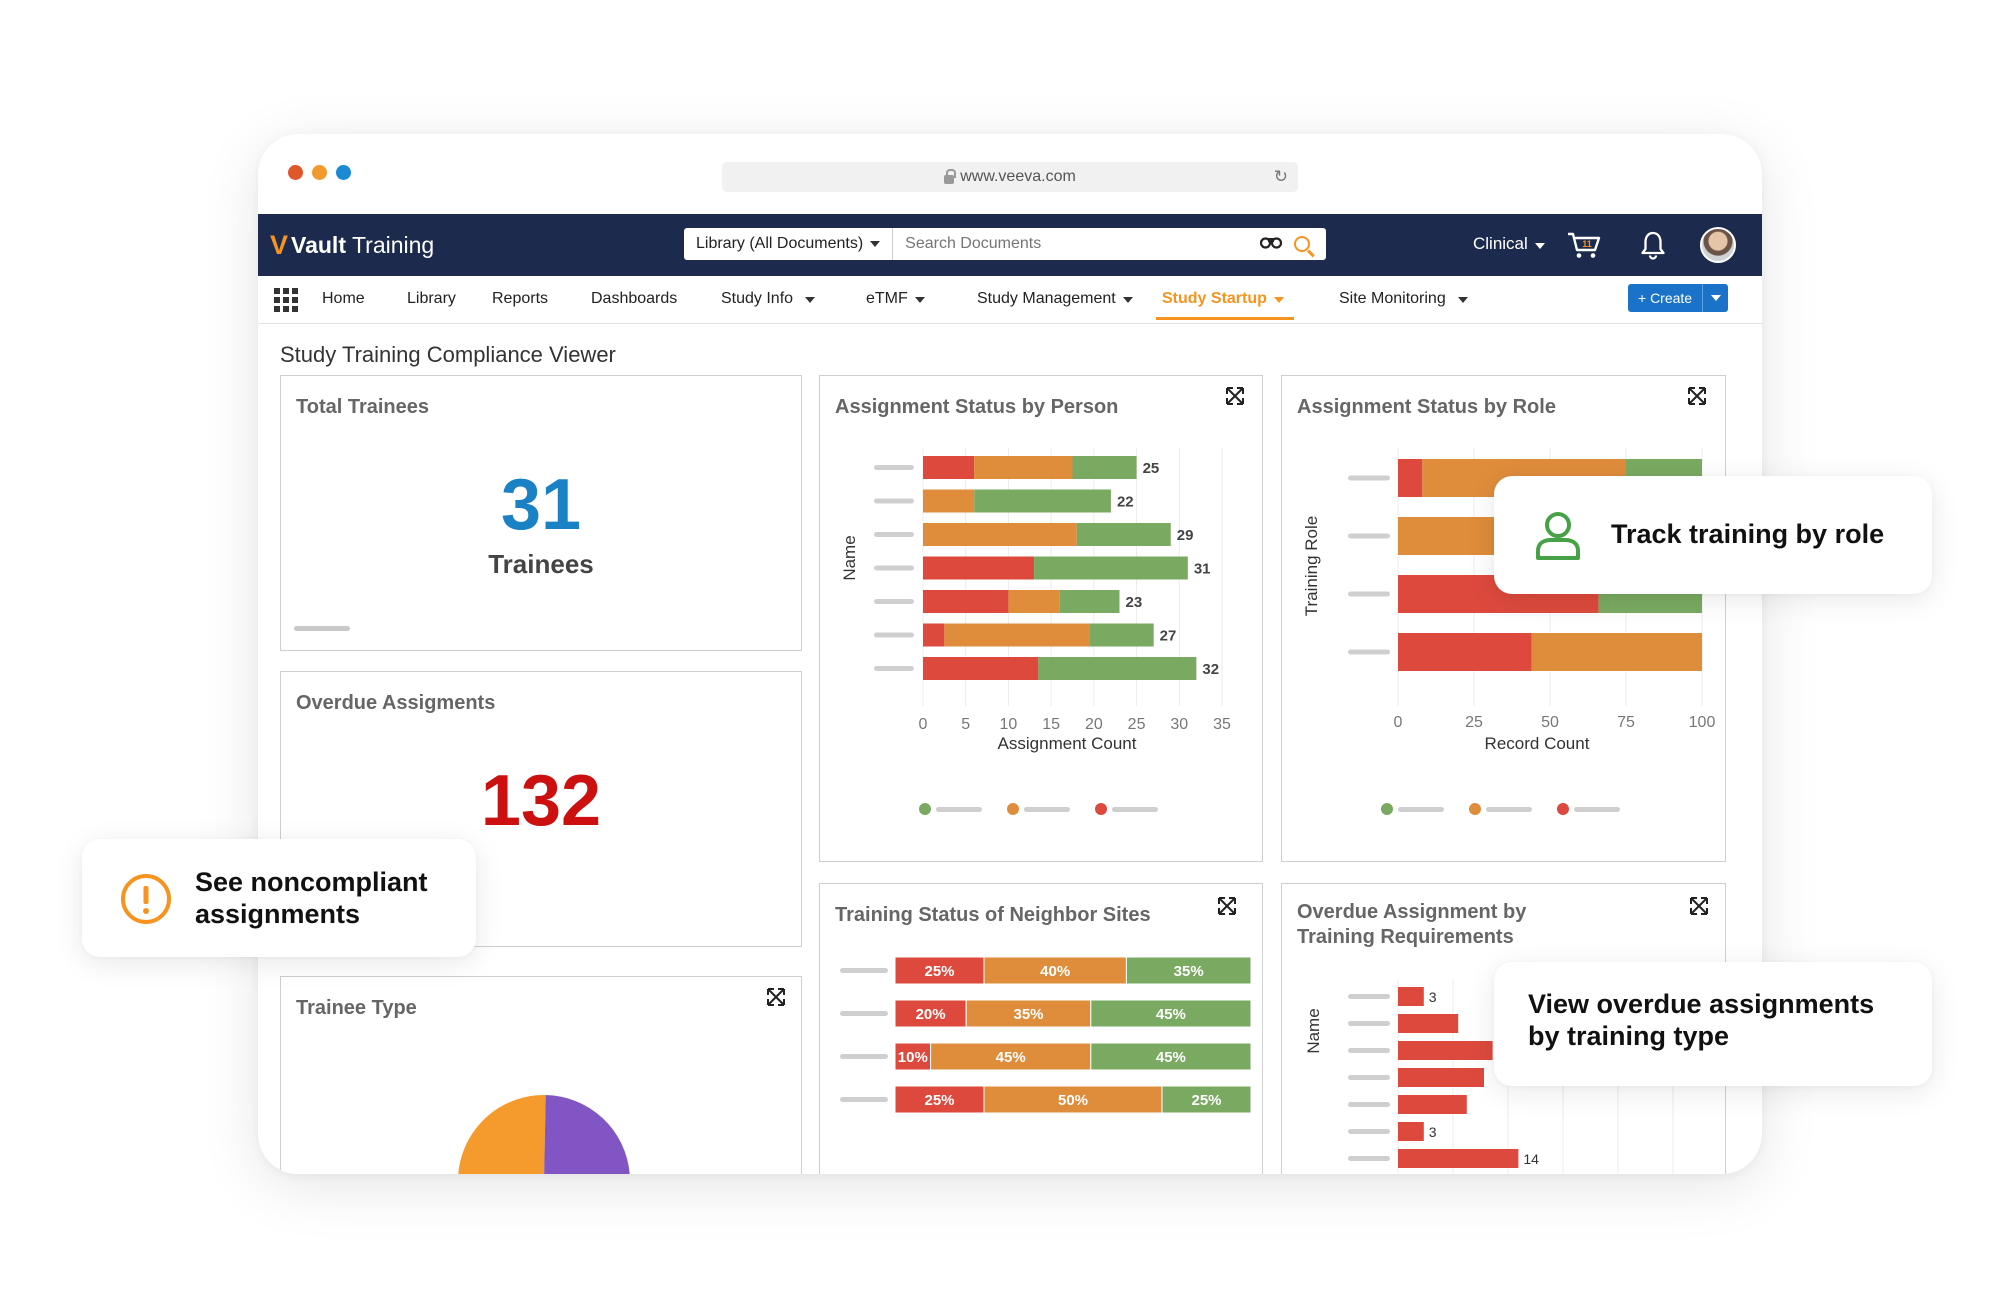  What do you see at coordinates (1133, 602) in the screenshot?
I see `bar-total-label: 23` at bounding box center [1133, 602].